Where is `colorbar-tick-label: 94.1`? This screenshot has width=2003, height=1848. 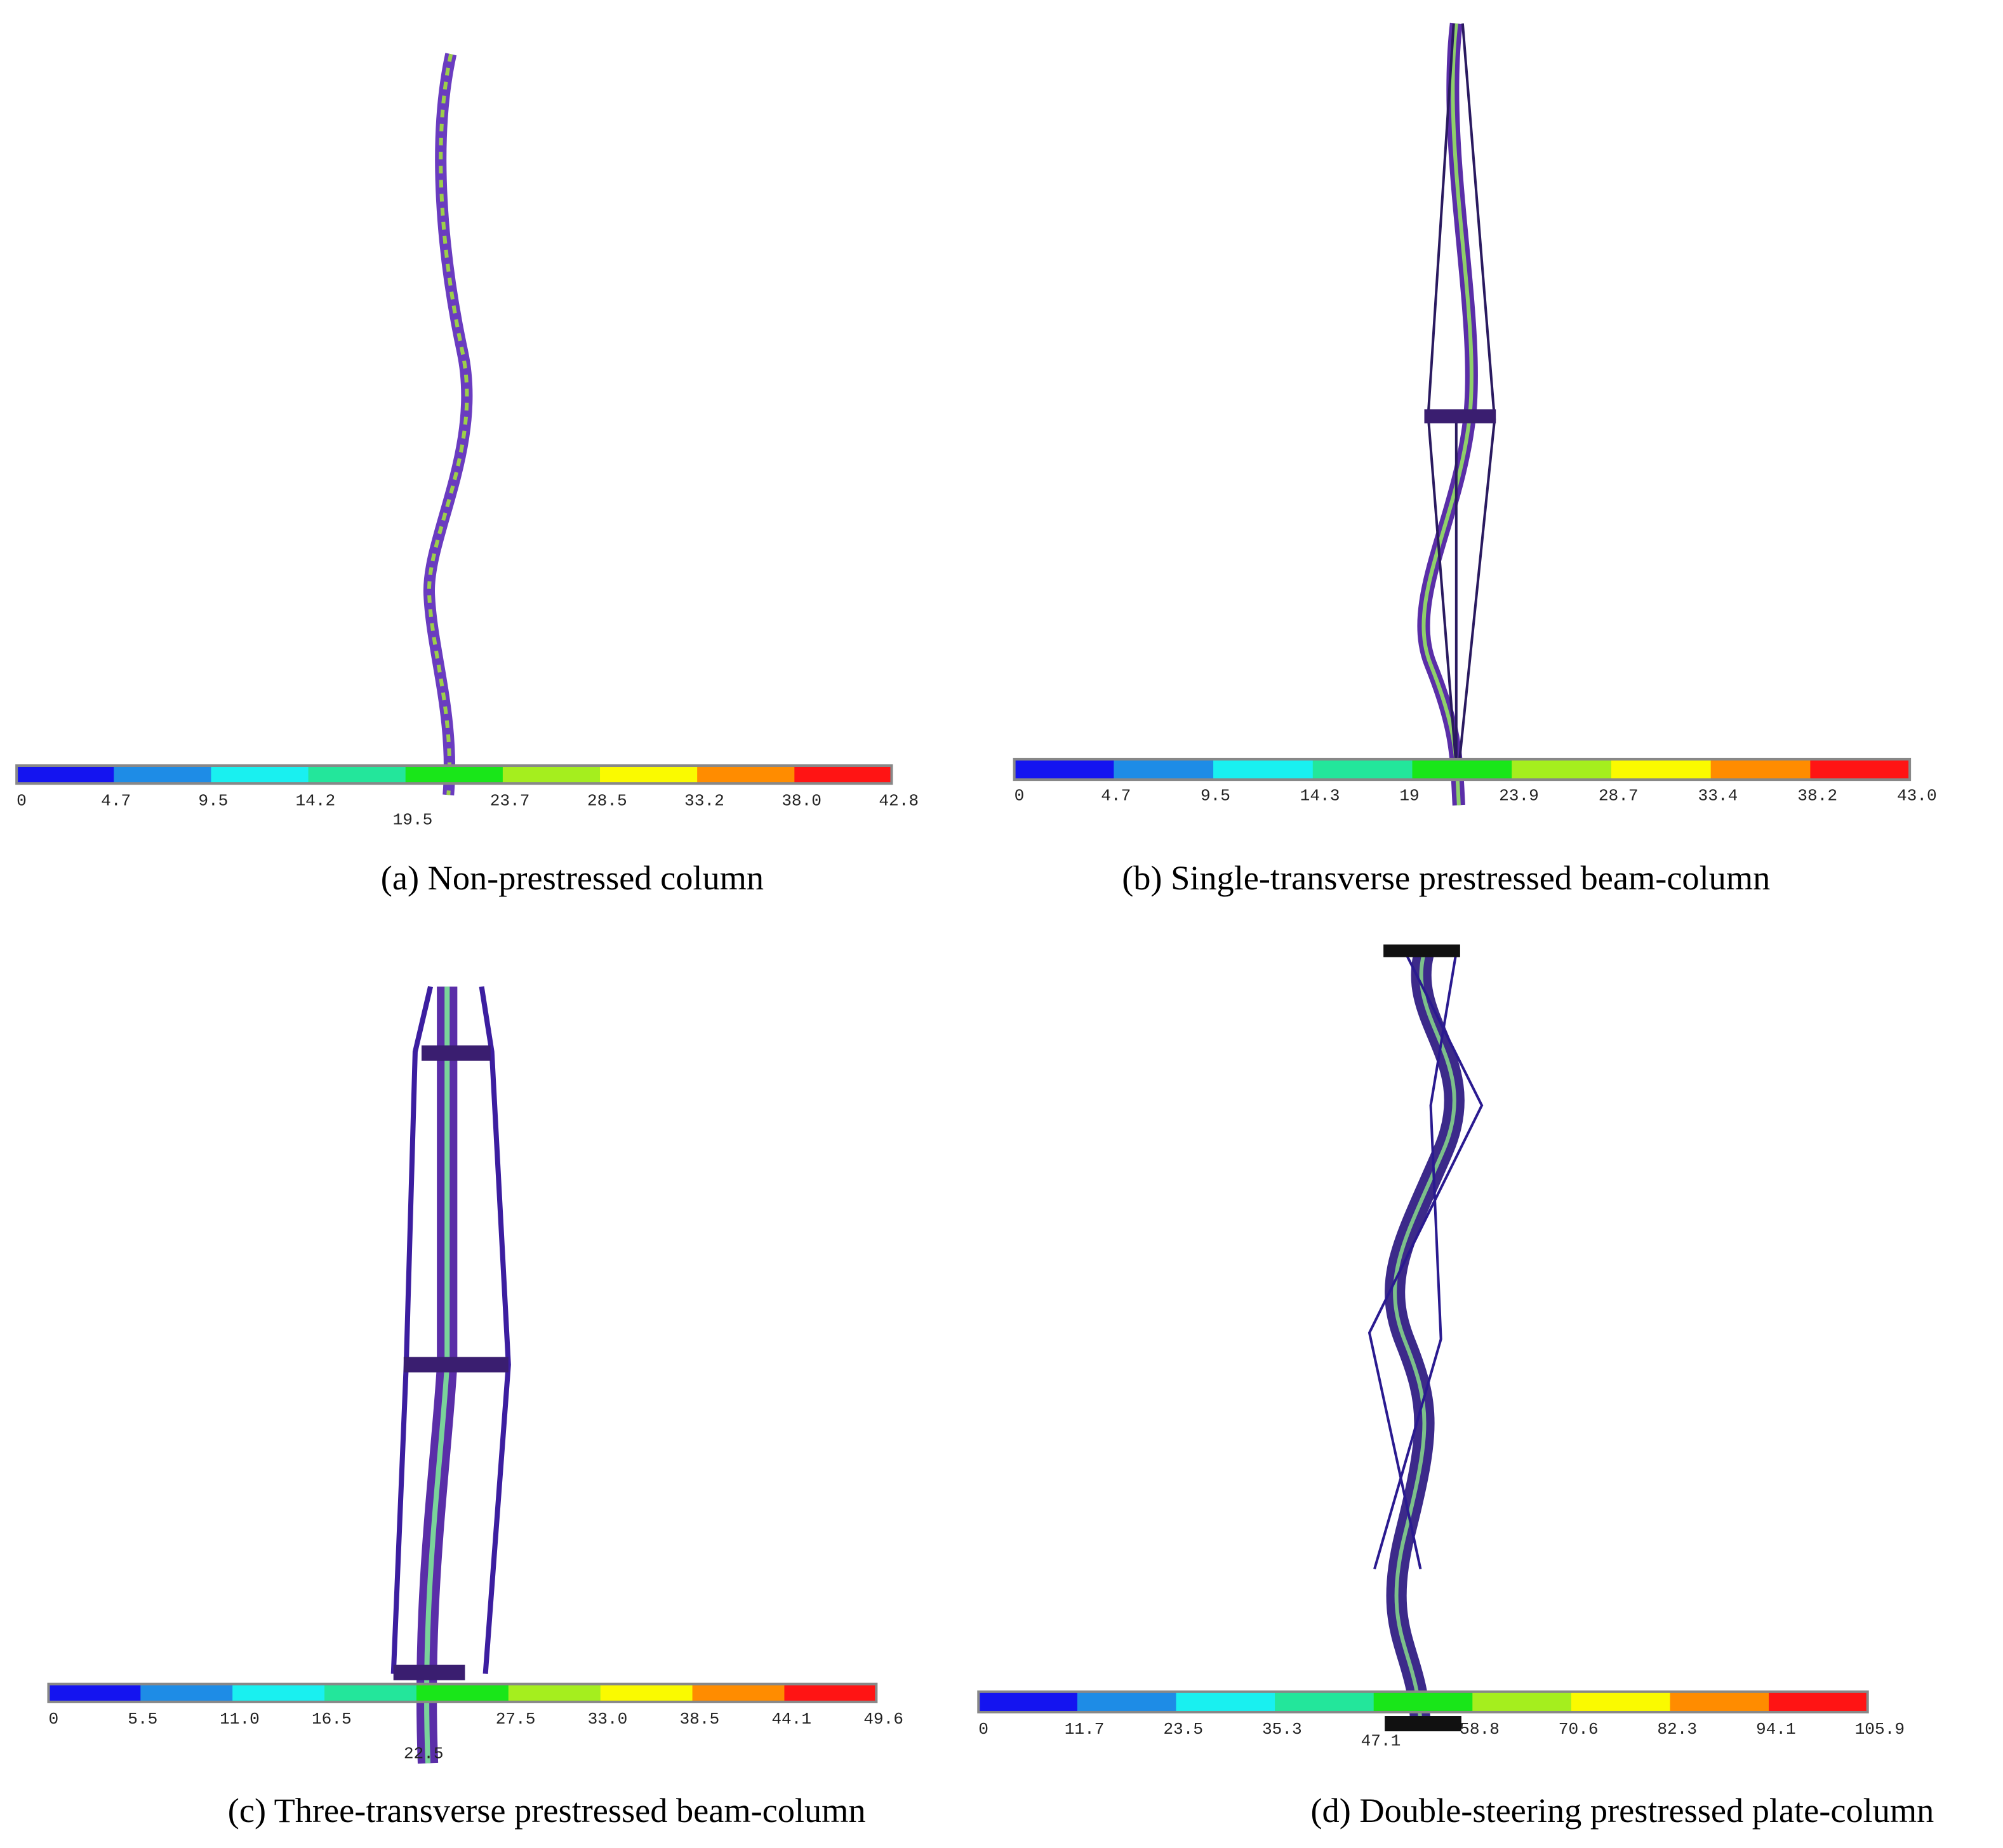
colorbar-tick-label: 94.1 is located at coordinates (1776, 1730).